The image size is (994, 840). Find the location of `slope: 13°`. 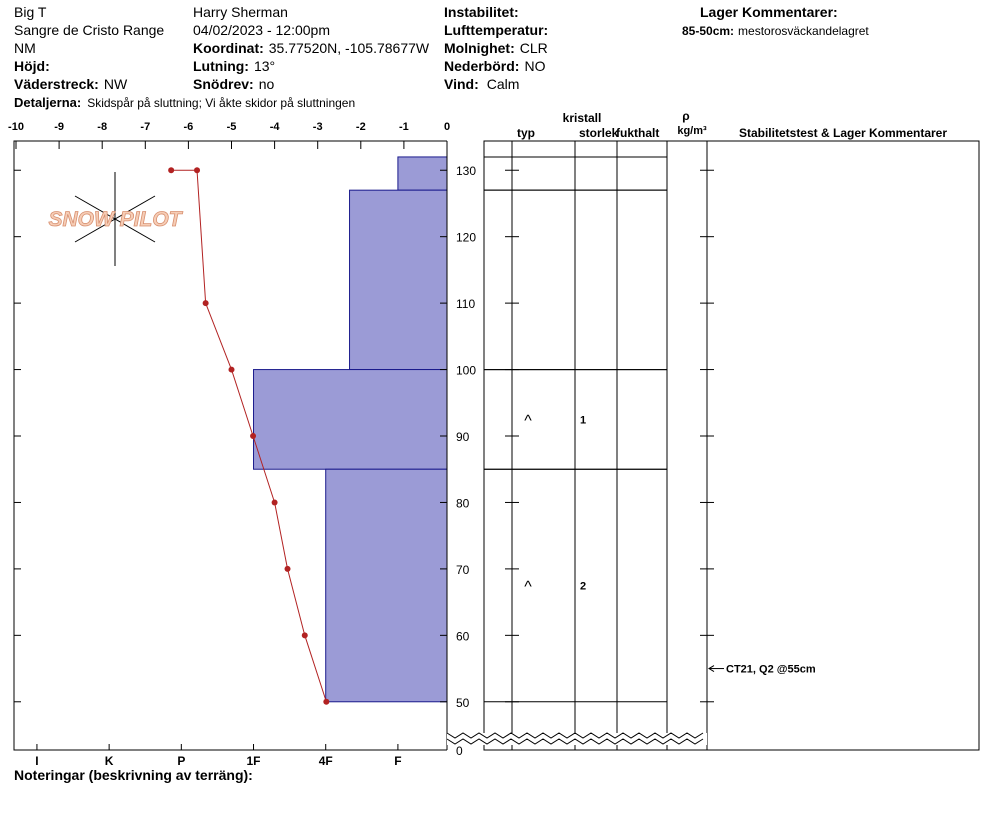

slope: 13° is located at coordinates (264, 66).